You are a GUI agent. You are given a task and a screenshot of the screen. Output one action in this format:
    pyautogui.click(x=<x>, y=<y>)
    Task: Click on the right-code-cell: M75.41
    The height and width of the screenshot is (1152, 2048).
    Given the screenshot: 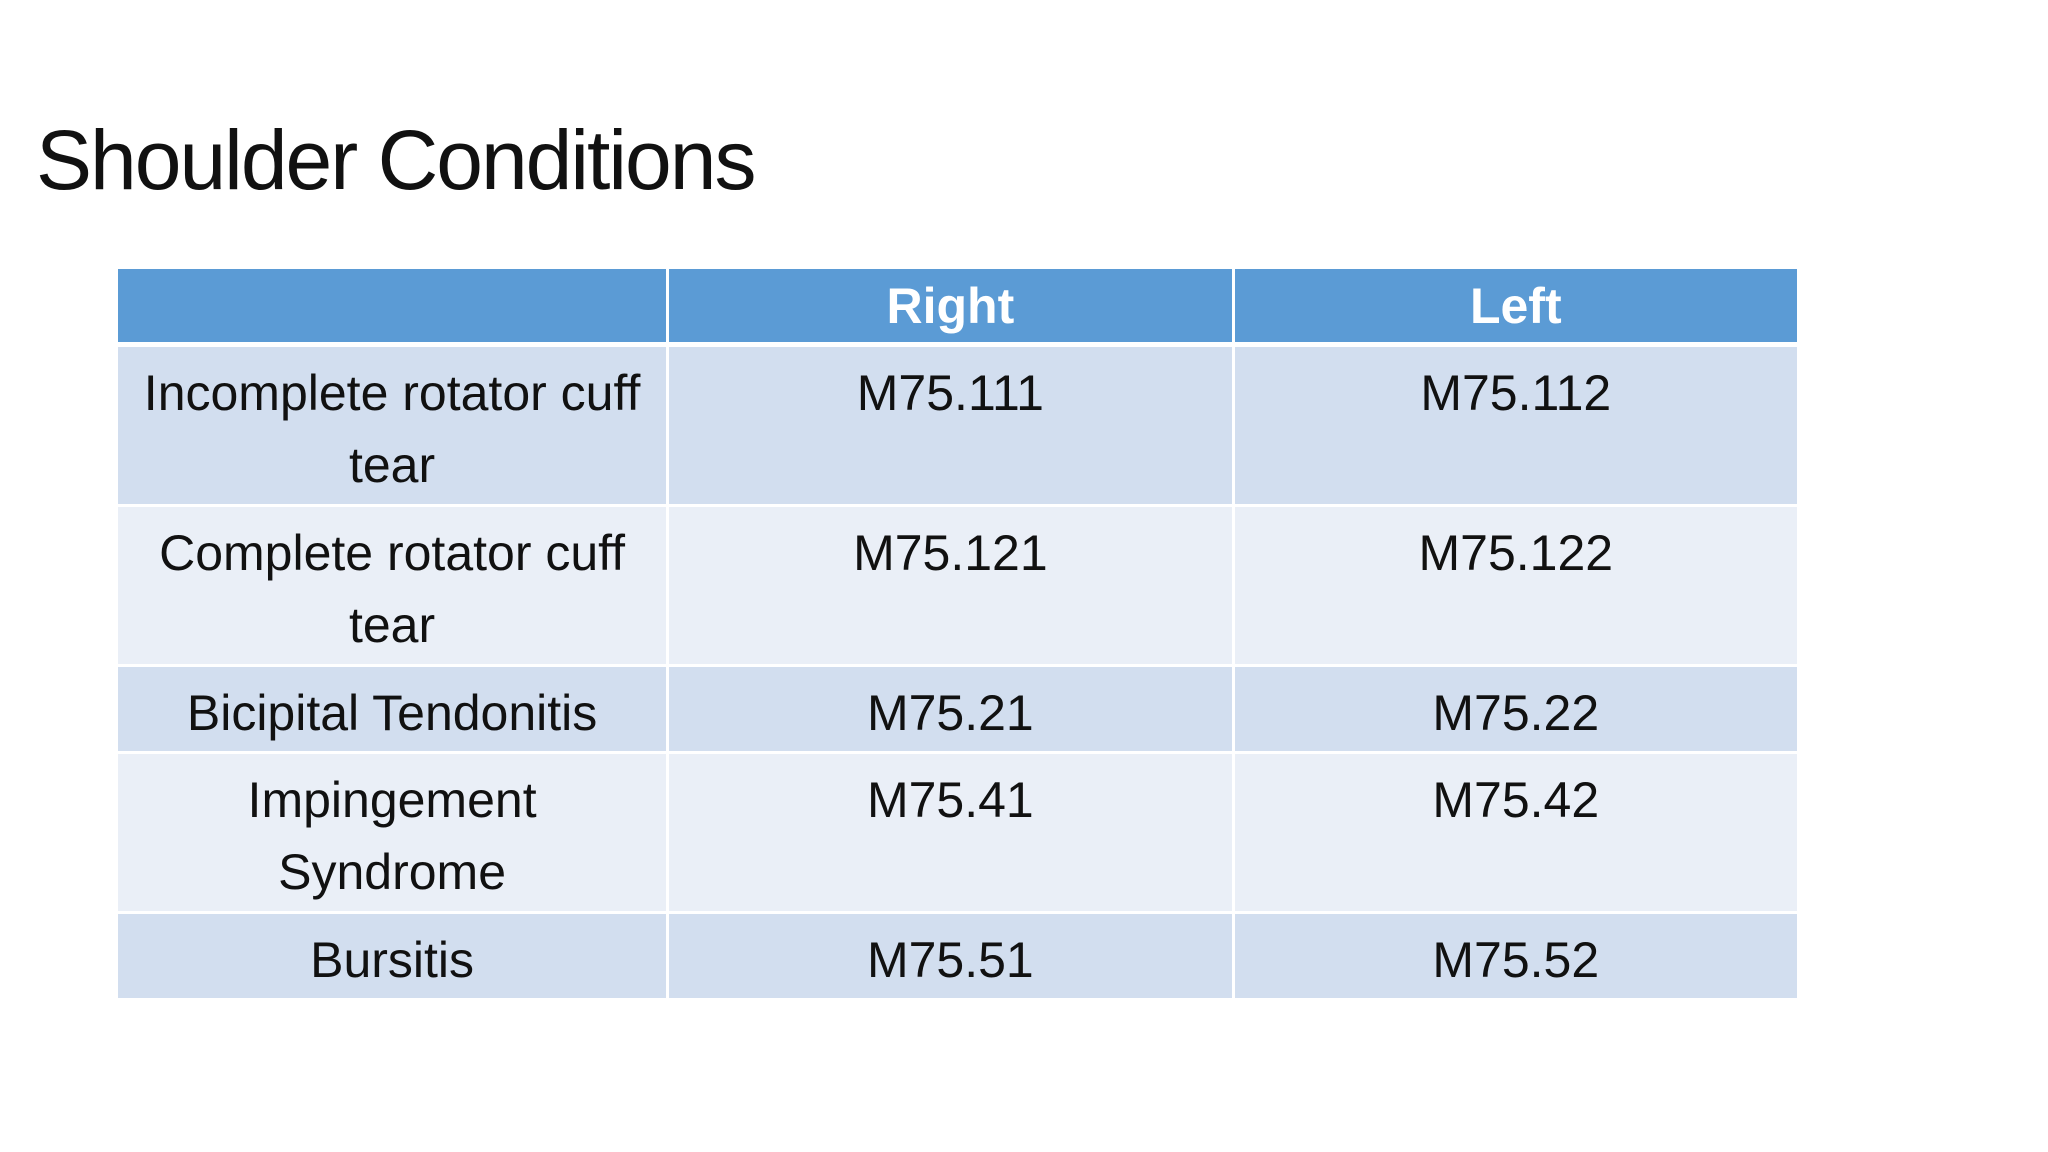 What is the action you would take?
    pyautogui.click(x=951, y=833)
    